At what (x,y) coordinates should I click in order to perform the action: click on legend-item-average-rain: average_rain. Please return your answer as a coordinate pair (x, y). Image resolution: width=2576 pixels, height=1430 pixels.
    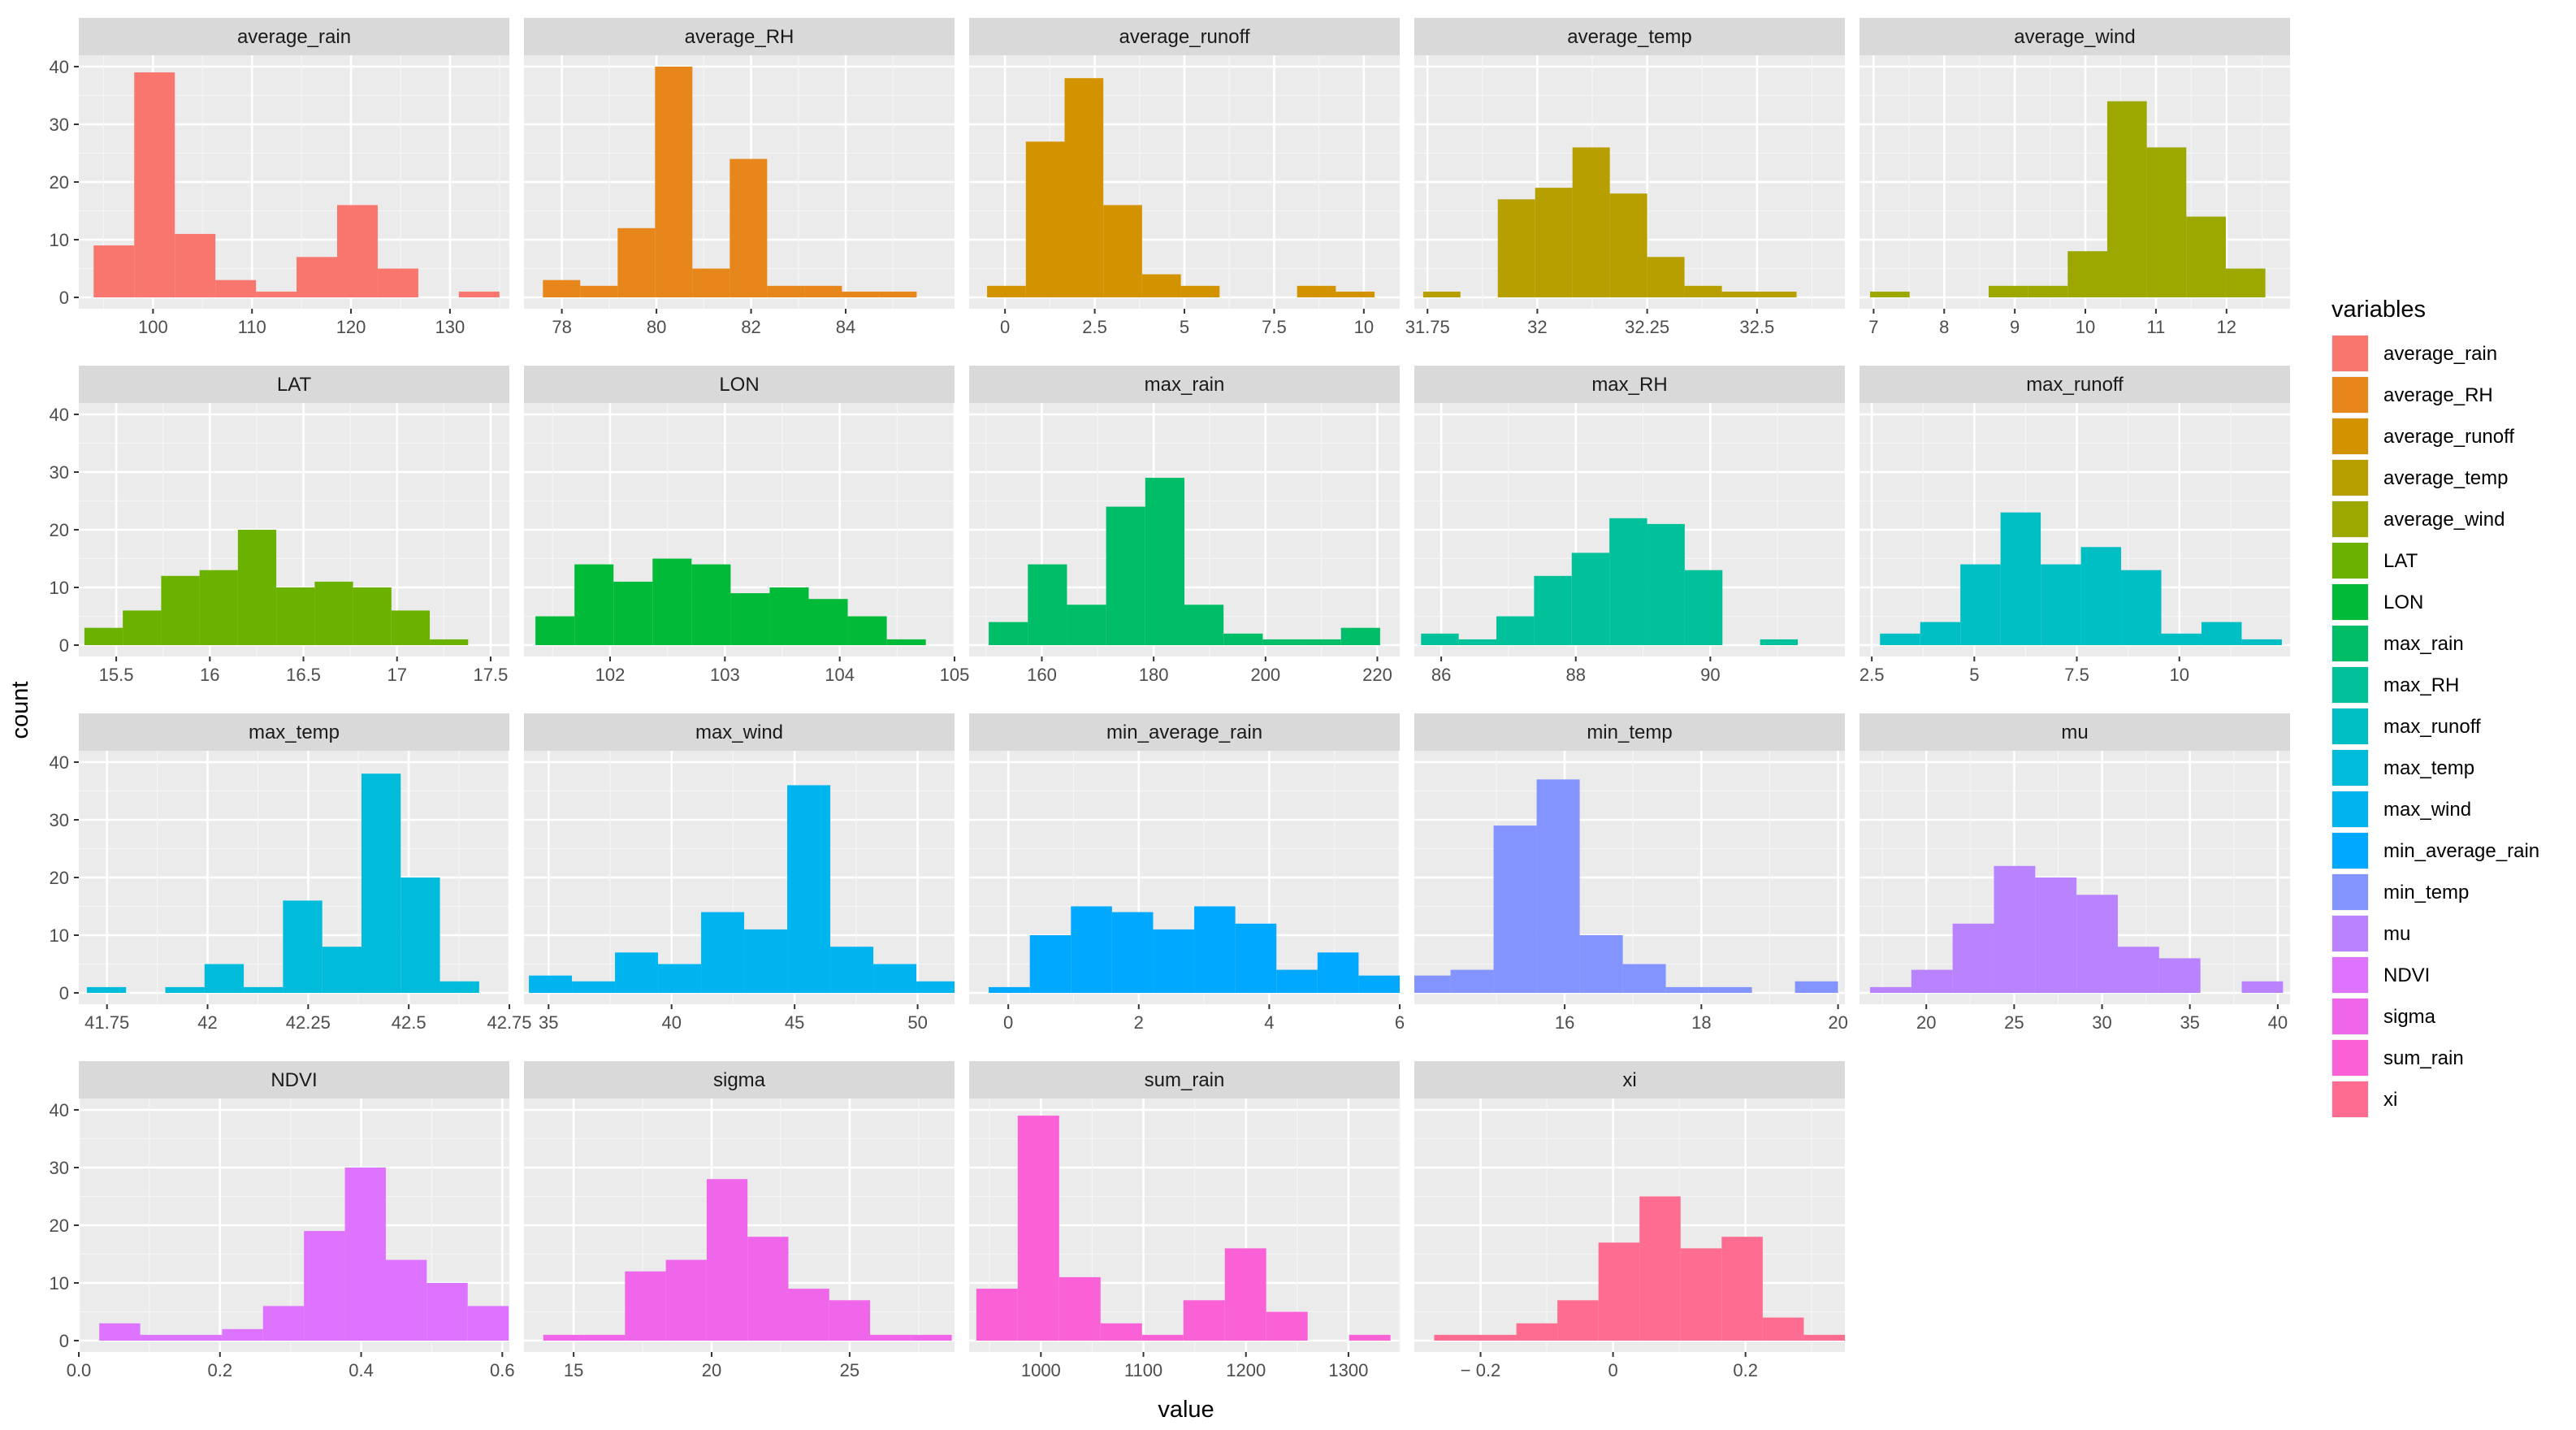
    Looking at the image, I should click on (2414, 353).